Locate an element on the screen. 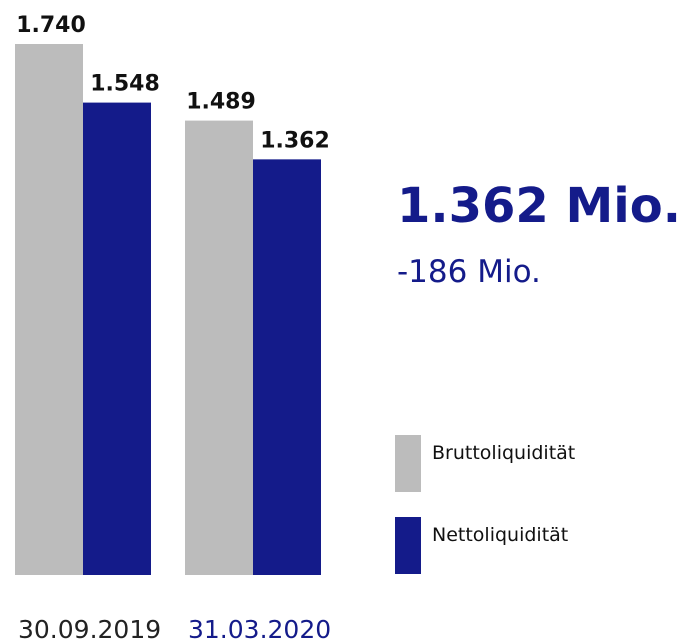 Image resolution: width=689 pixels, height=641 pixels. headline-value: 1.362 Mio. is located at coordinates (539, 206).